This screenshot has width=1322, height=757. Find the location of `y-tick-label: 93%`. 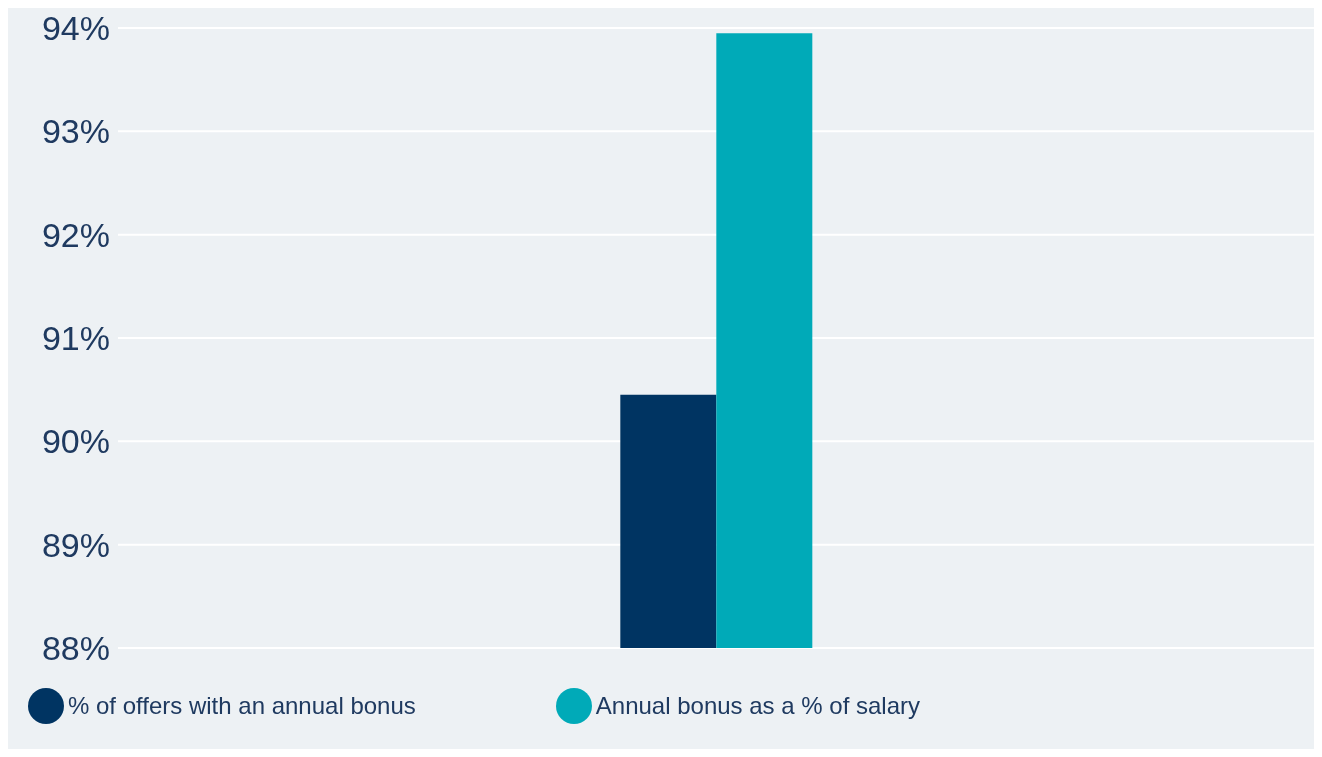

y-tick-label: 93% is located at coordinates (75, 131).